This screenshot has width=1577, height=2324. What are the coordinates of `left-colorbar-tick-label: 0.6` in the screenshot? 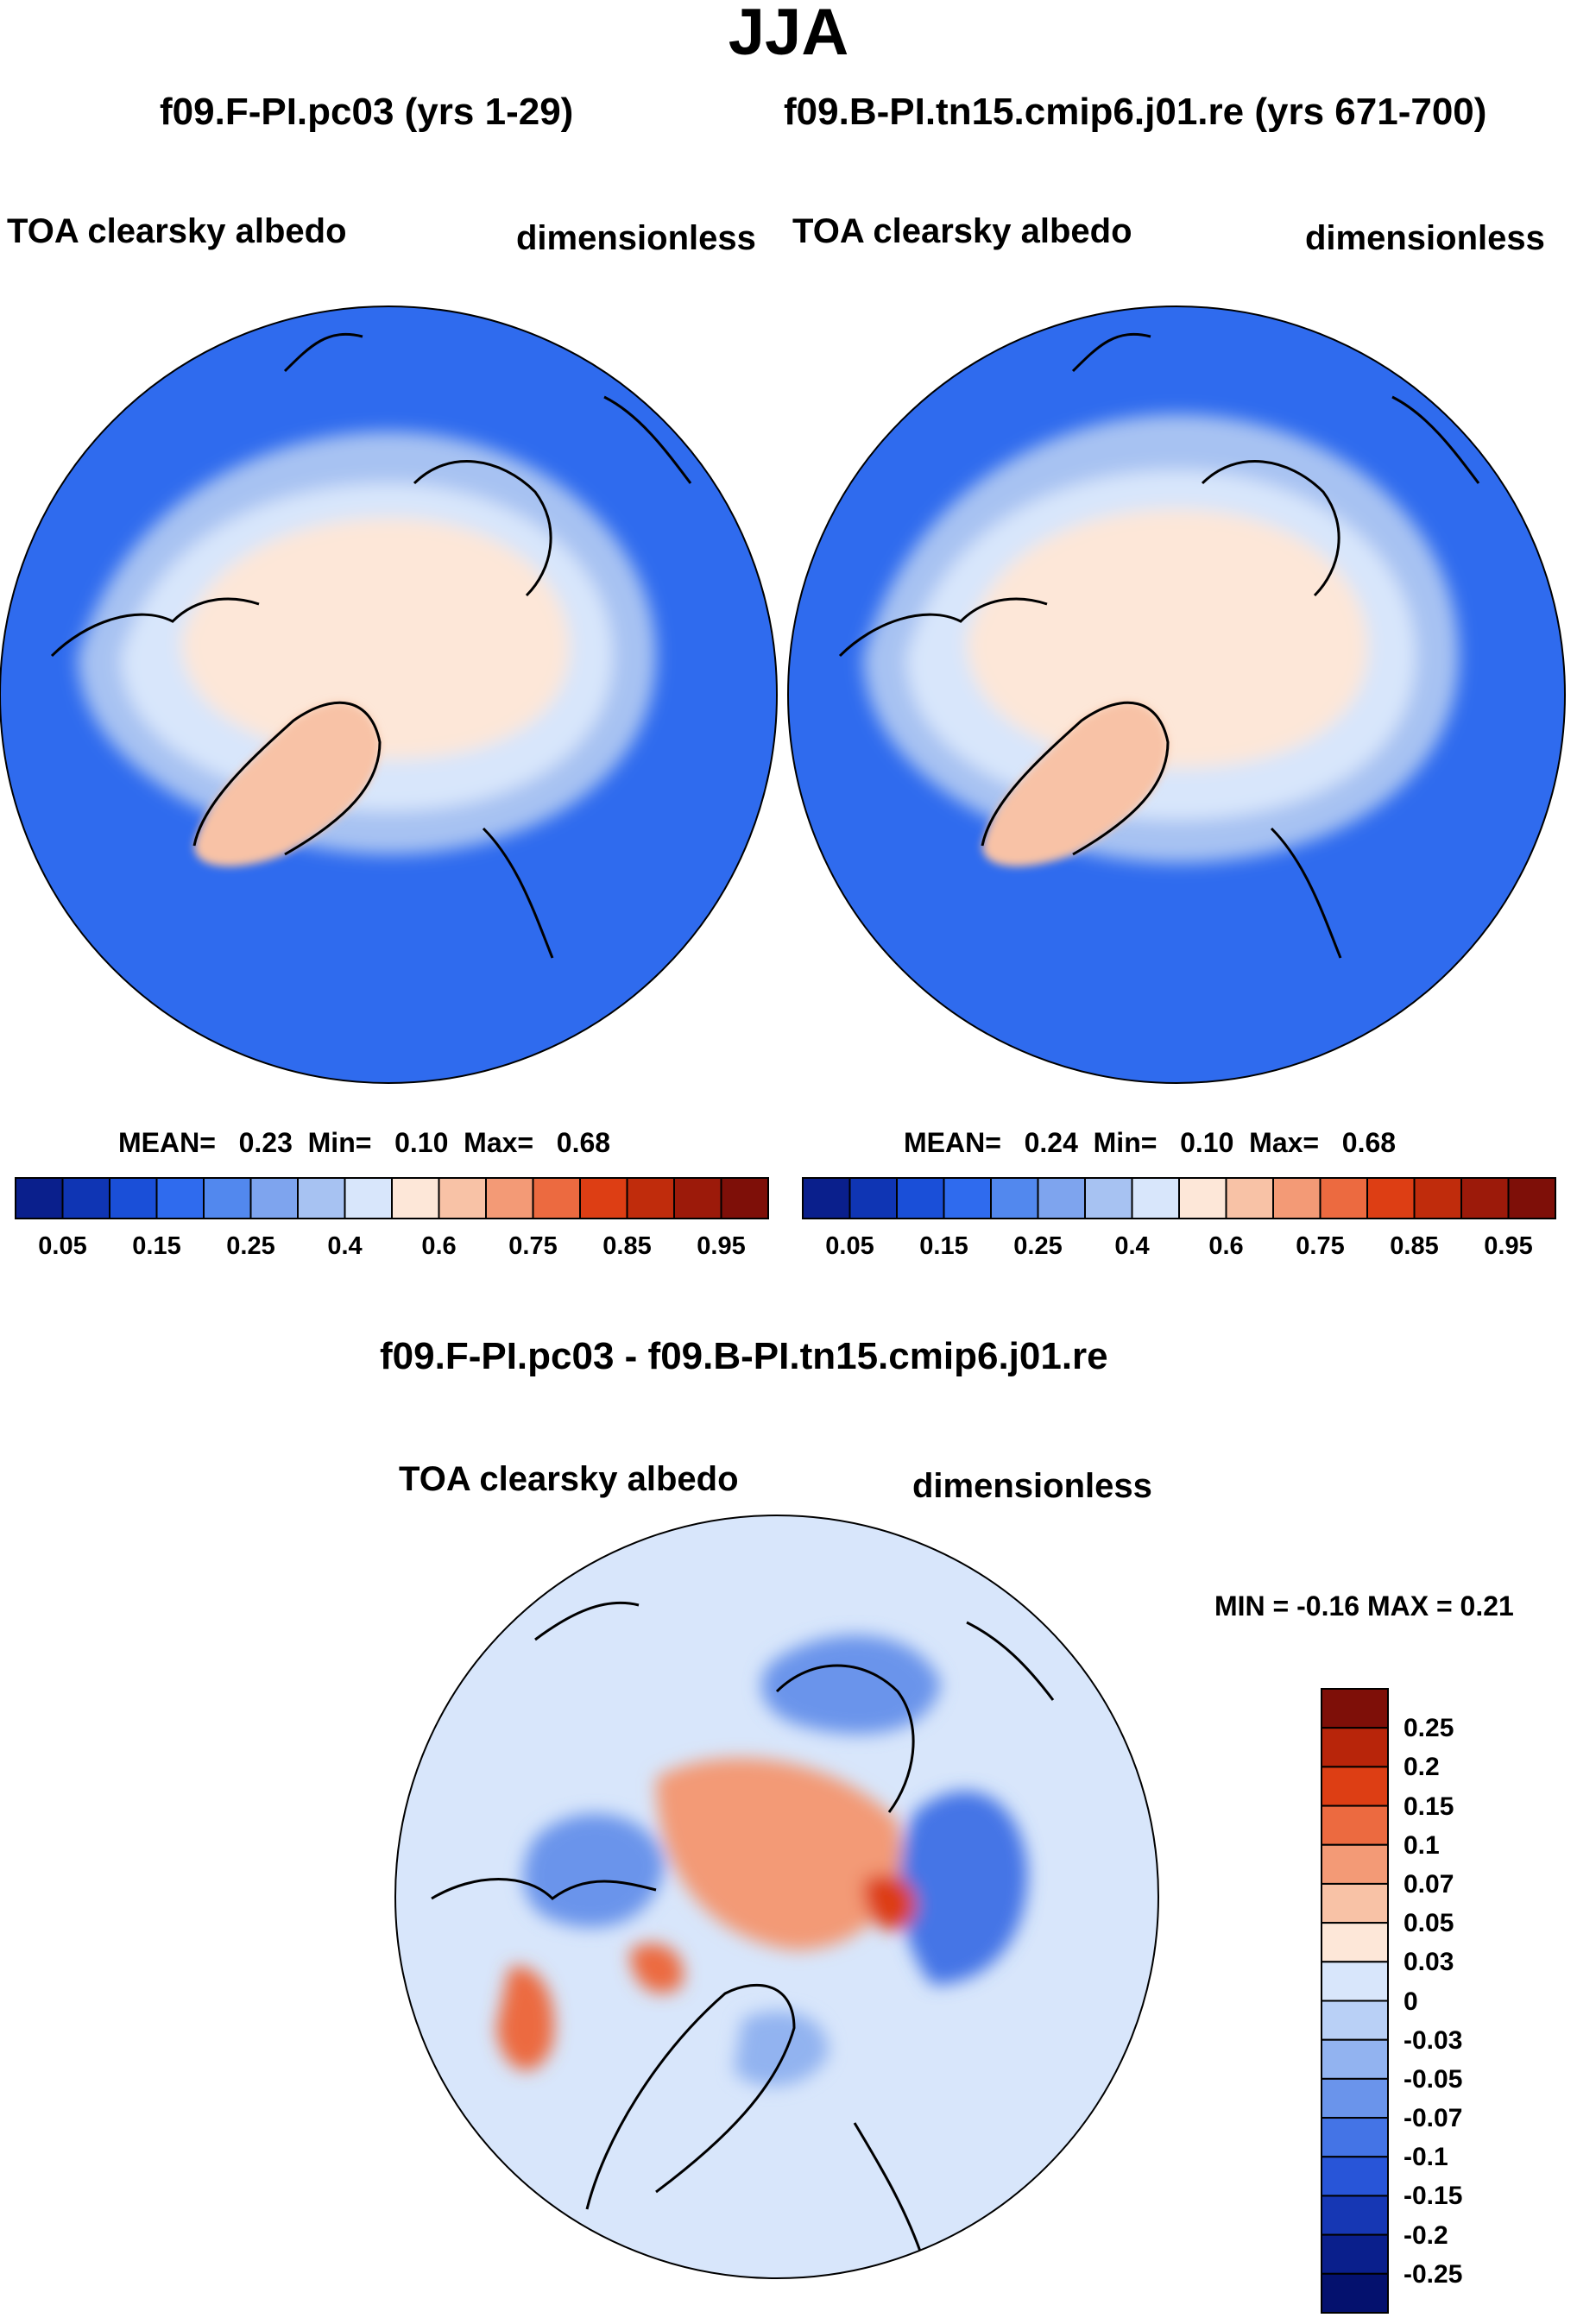 It's located at (439, 1246).